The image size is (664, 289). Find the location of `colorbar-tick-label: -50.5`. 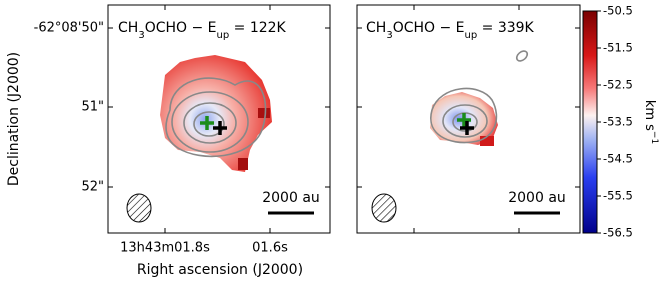

colorbar-tick-label: -50.5 is located at coordinates (618, 11).